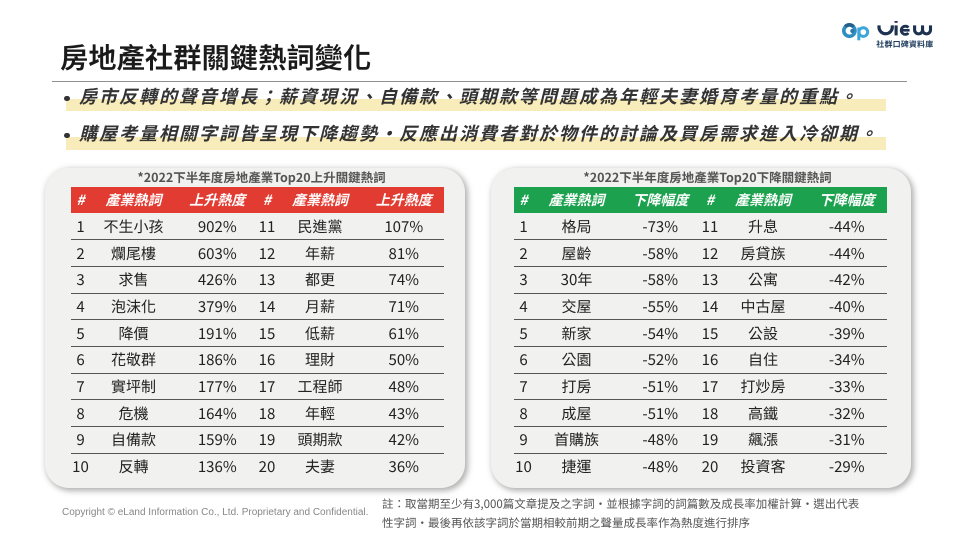  I want to click on svg-text: 社群口碑資料庫, so click(904, 44).